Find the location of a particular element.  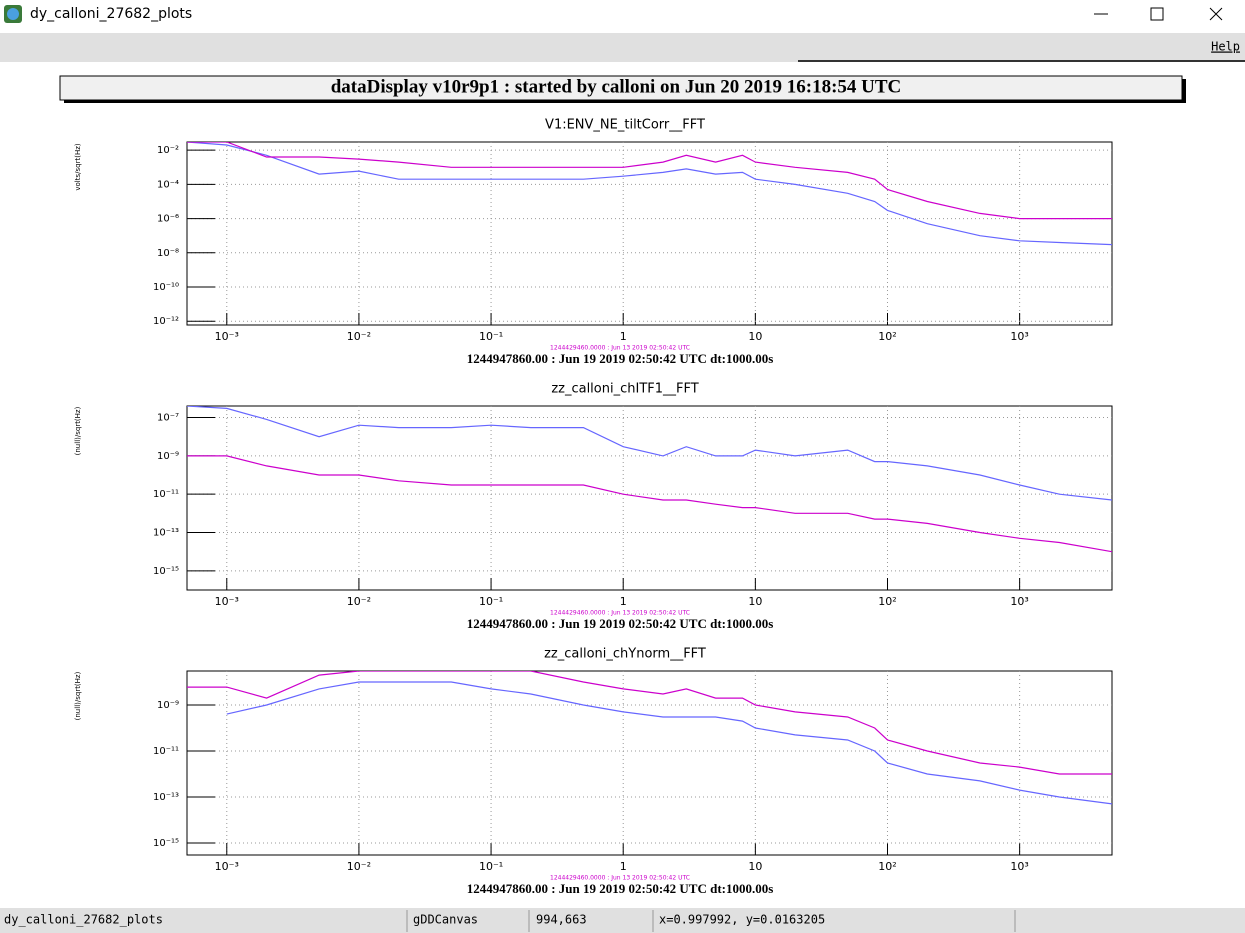

close-button is located at coordinates (1216, 14).